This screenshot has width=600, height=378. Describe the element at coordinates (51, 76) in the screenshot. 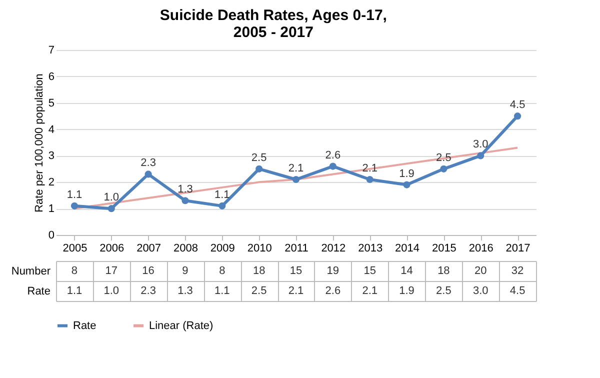

I see `y-tick-label: 6` at that location.